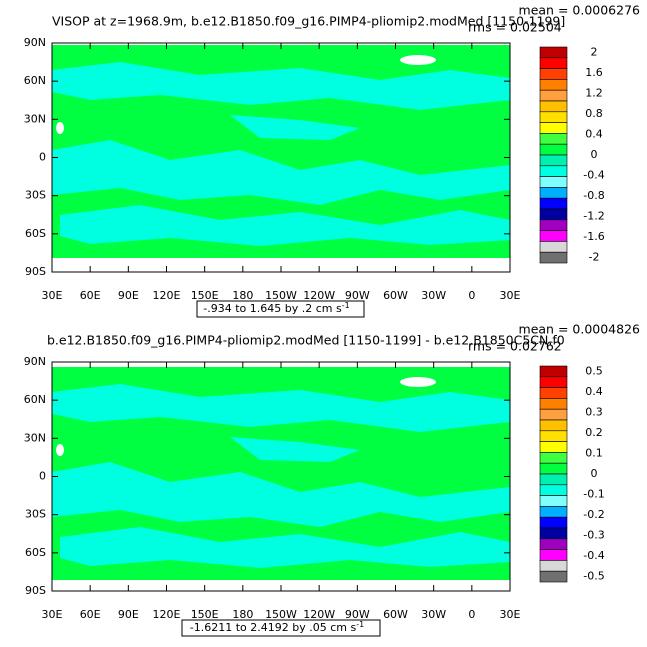 This screenshot has width=647, height=647. What do you see at coordinates (593, 535) in the screenshot?
I see `colorbar-label: -0.3` at bounding box center [593, 535].